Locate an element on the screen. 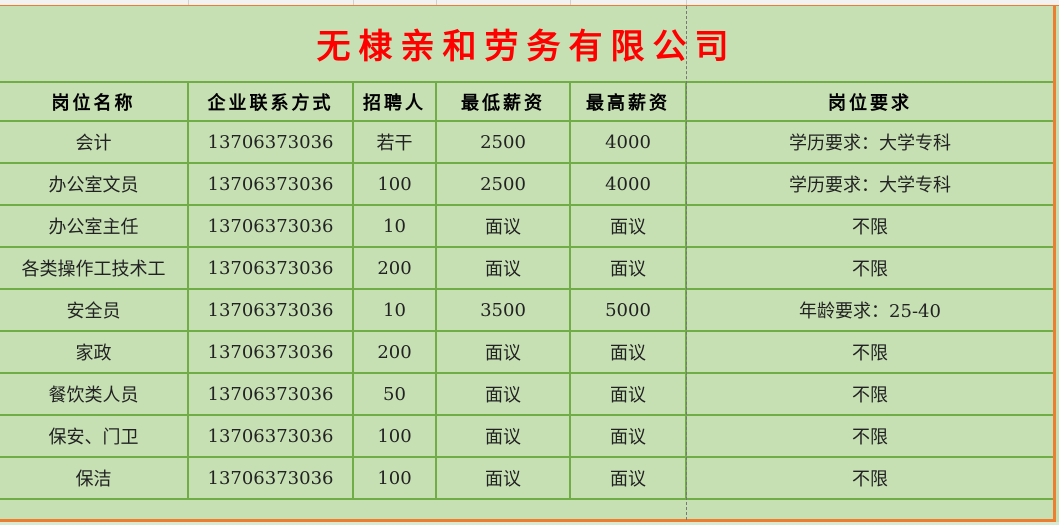 The image size is (1059, 525). table-row: 保洁 13706373036 100 面议 面议 不限 is located at coordinates (526, 478).